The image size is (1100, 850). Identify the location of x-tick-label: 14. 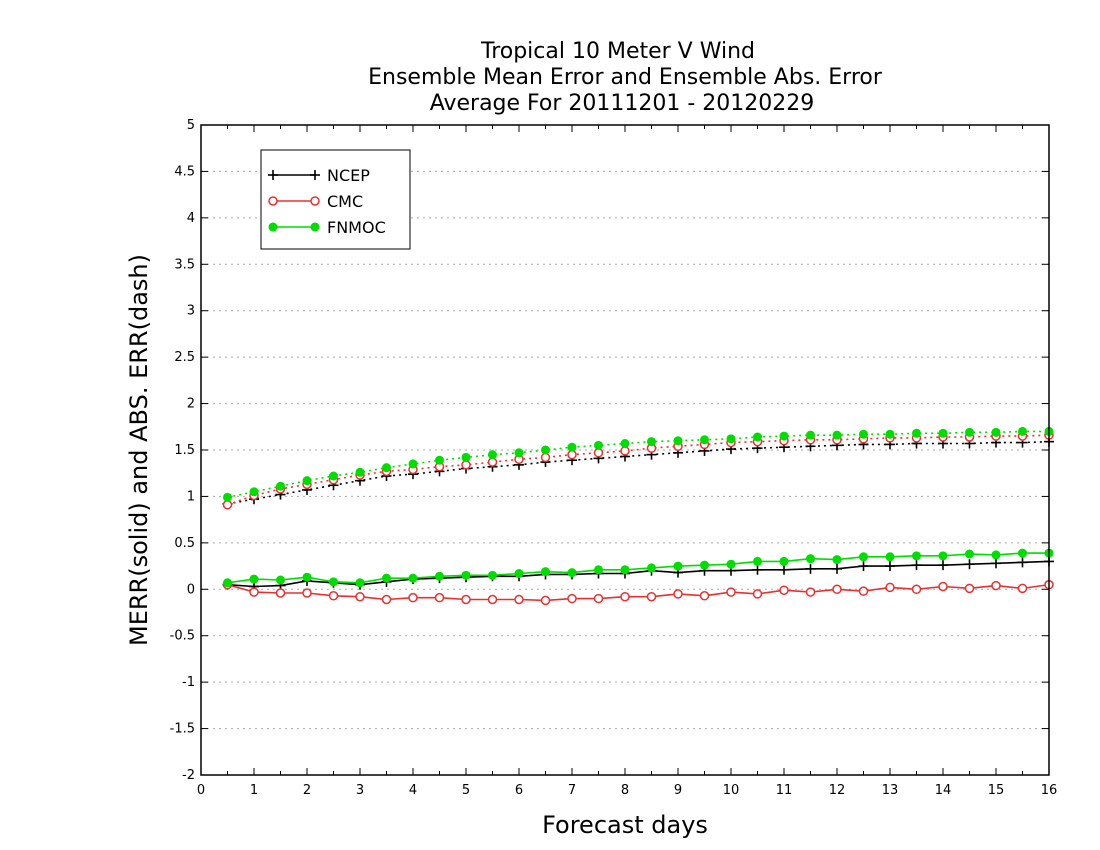
(943, 790).